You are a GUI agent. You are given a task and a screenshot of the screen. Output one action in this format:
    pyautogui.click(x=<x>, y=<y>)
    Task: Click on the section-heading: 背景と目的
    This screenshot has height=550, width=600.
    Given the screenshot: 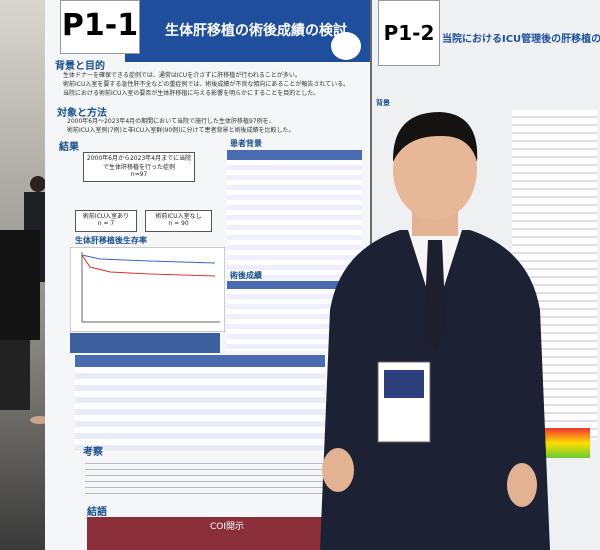 What is the action you would take?
    pyautogui.click(x=80, y=66)
    